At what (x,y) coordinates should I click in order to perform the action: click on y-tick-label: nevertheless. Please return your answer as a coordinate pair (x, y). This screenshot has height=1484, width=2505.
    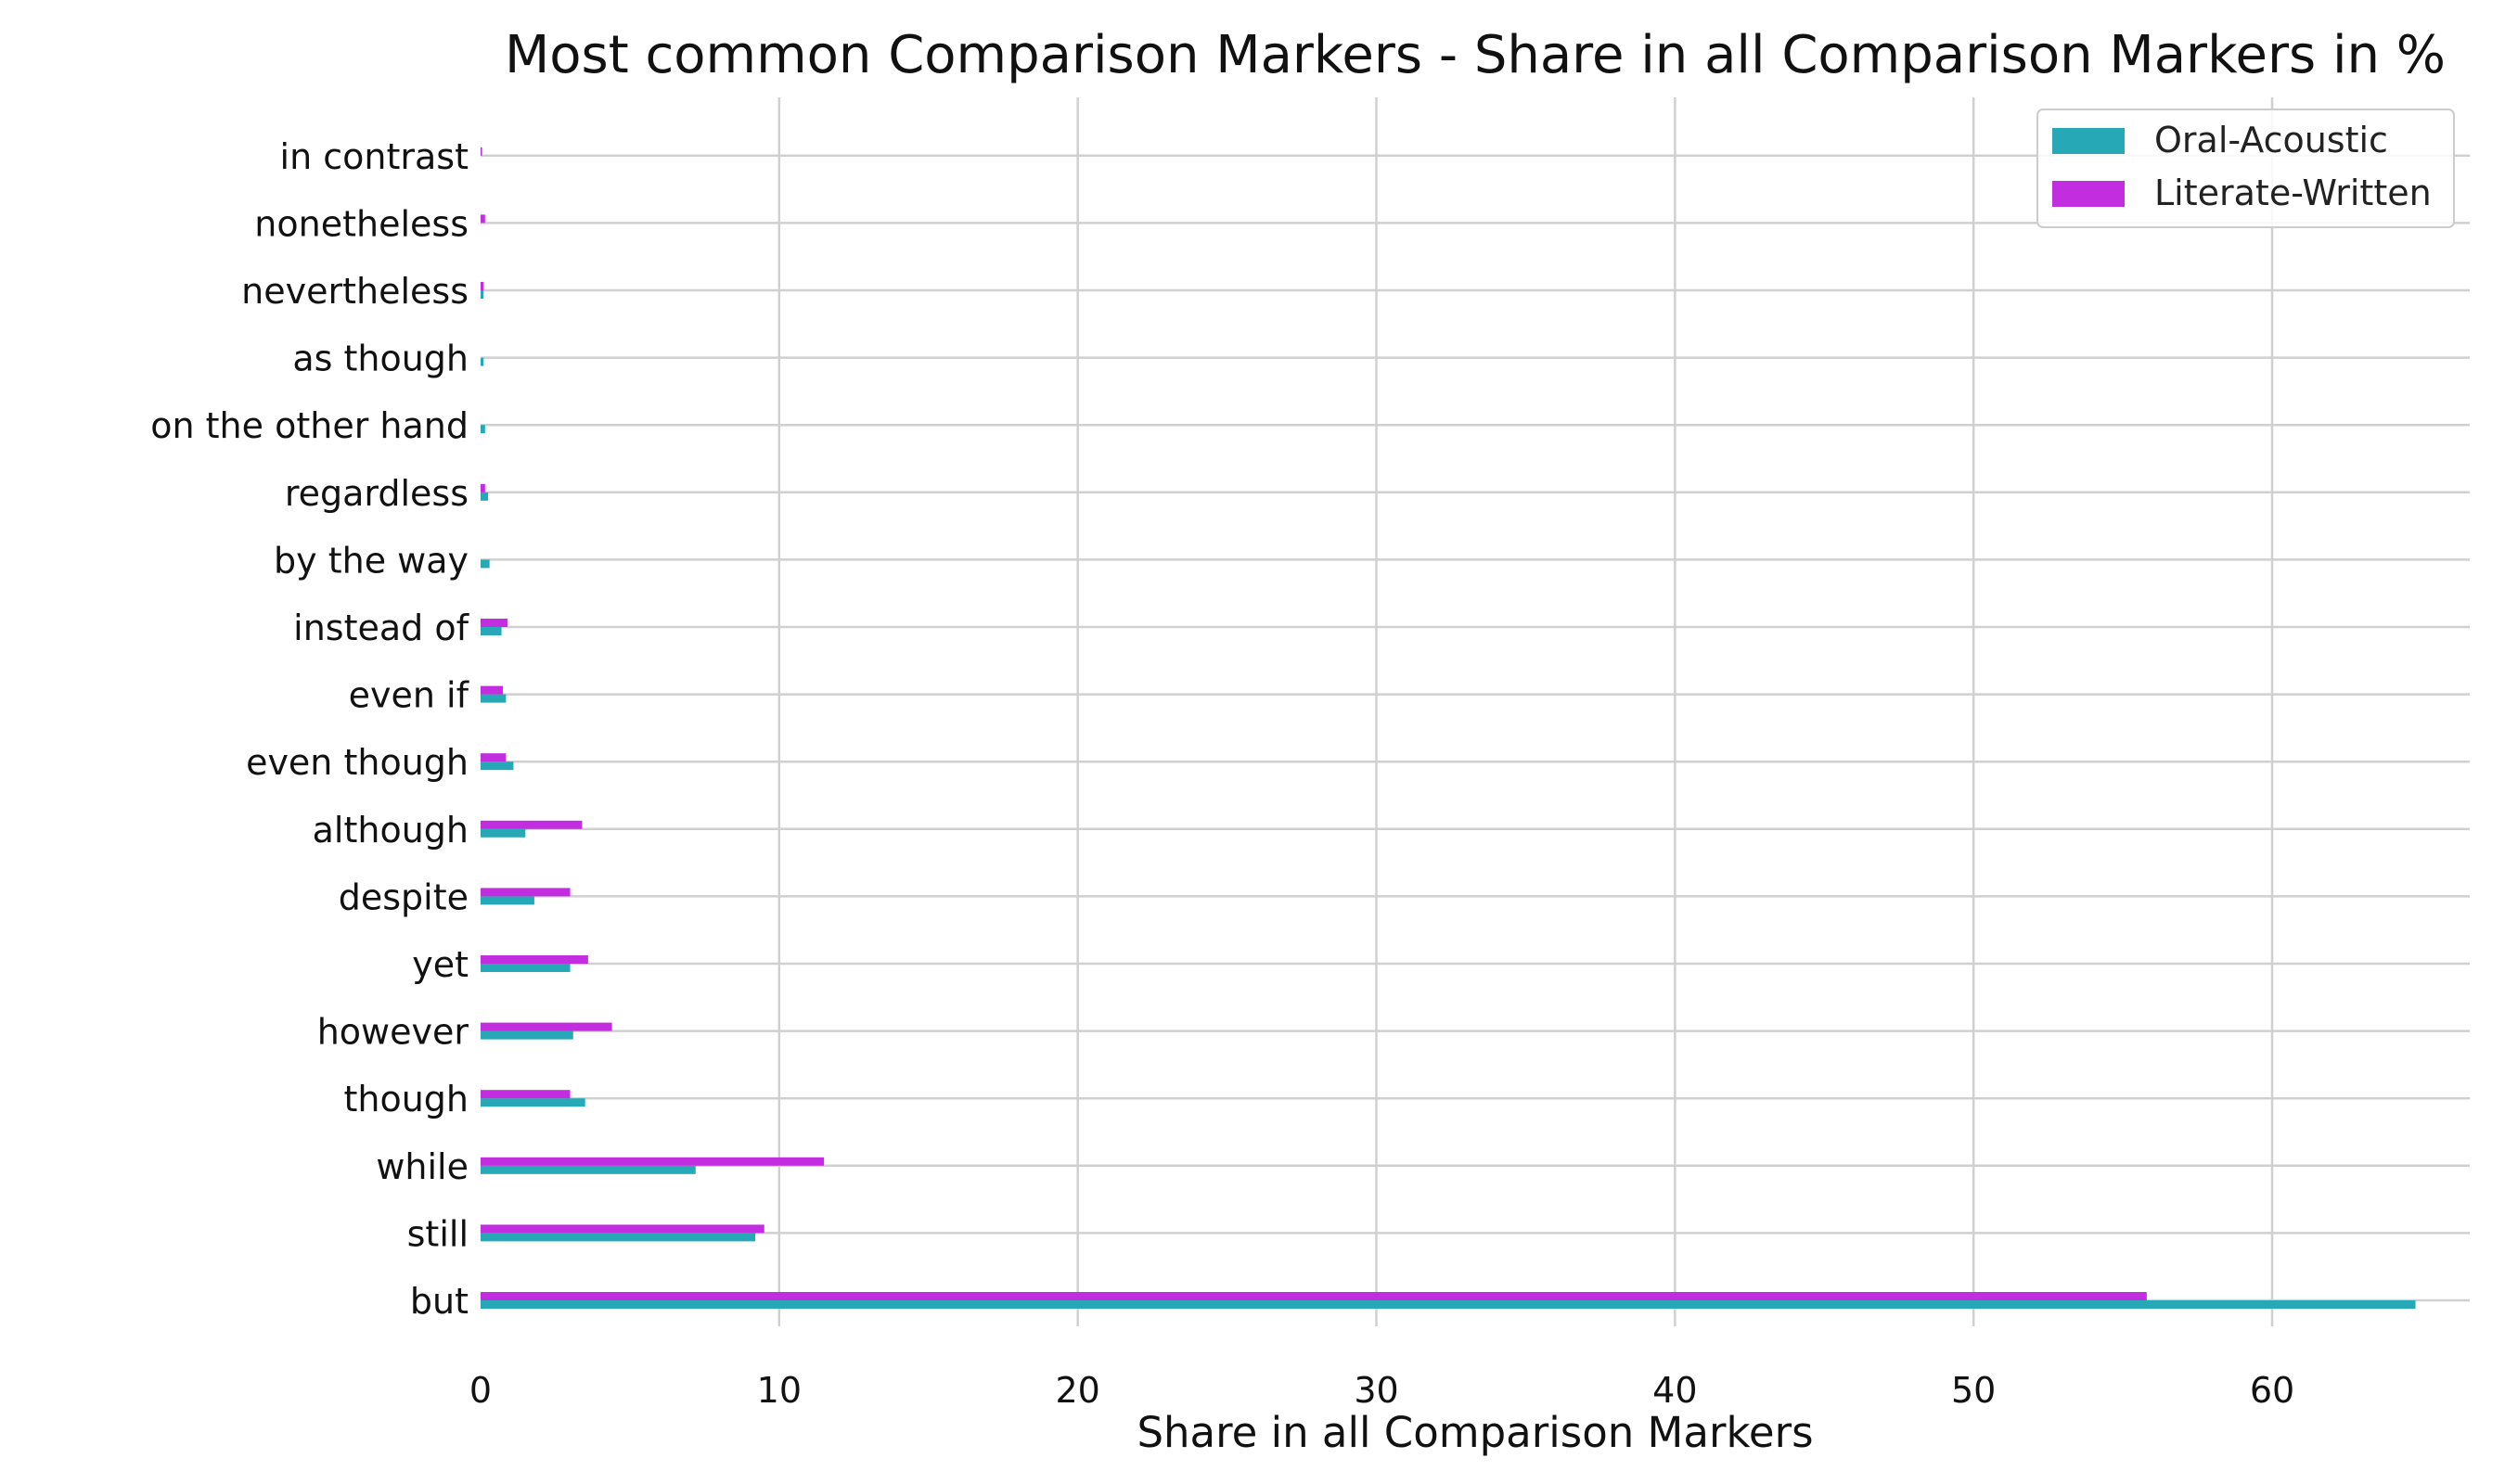
    Looking at the image, I should click on (355, 291).